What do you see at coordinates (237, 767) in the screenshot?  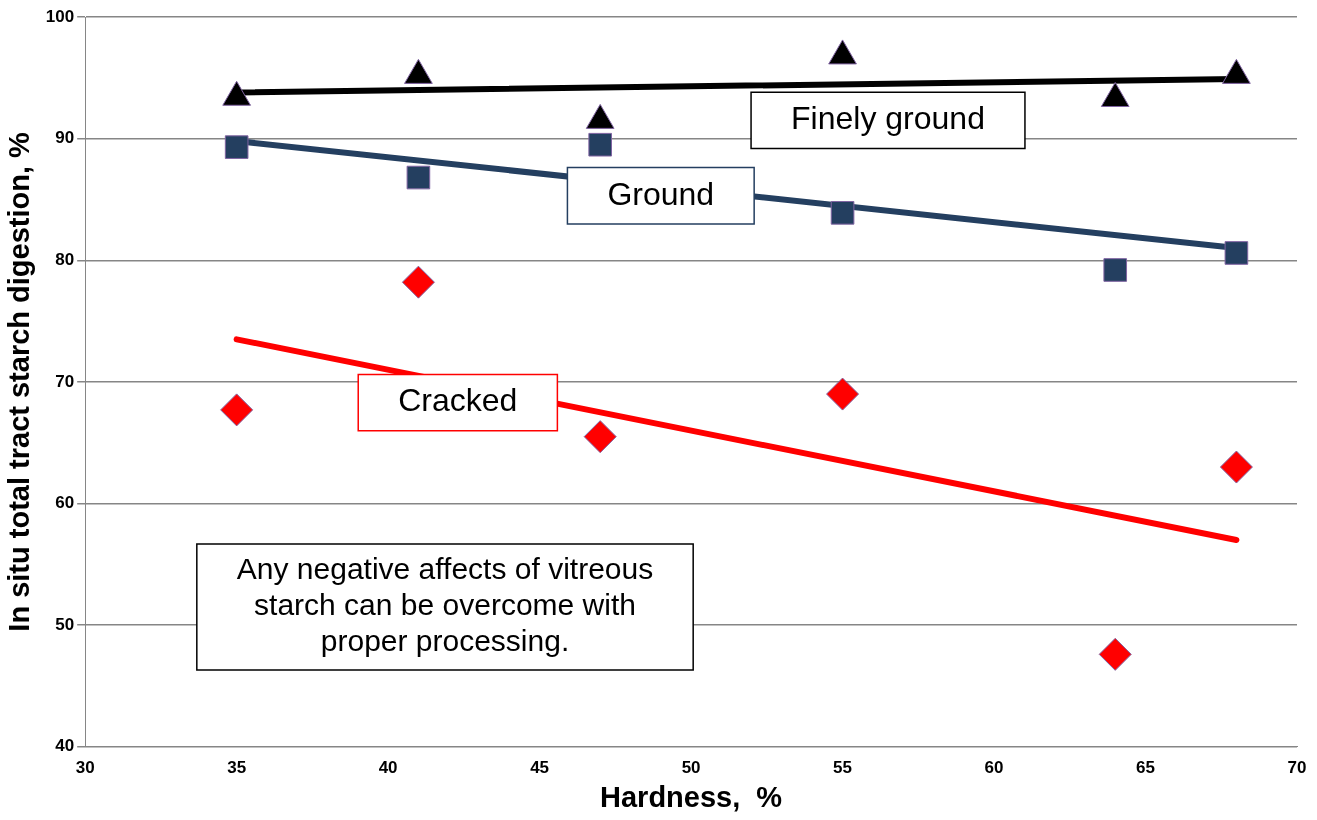 I see `x-tick-label: 35` at bounding box center [237, 767].